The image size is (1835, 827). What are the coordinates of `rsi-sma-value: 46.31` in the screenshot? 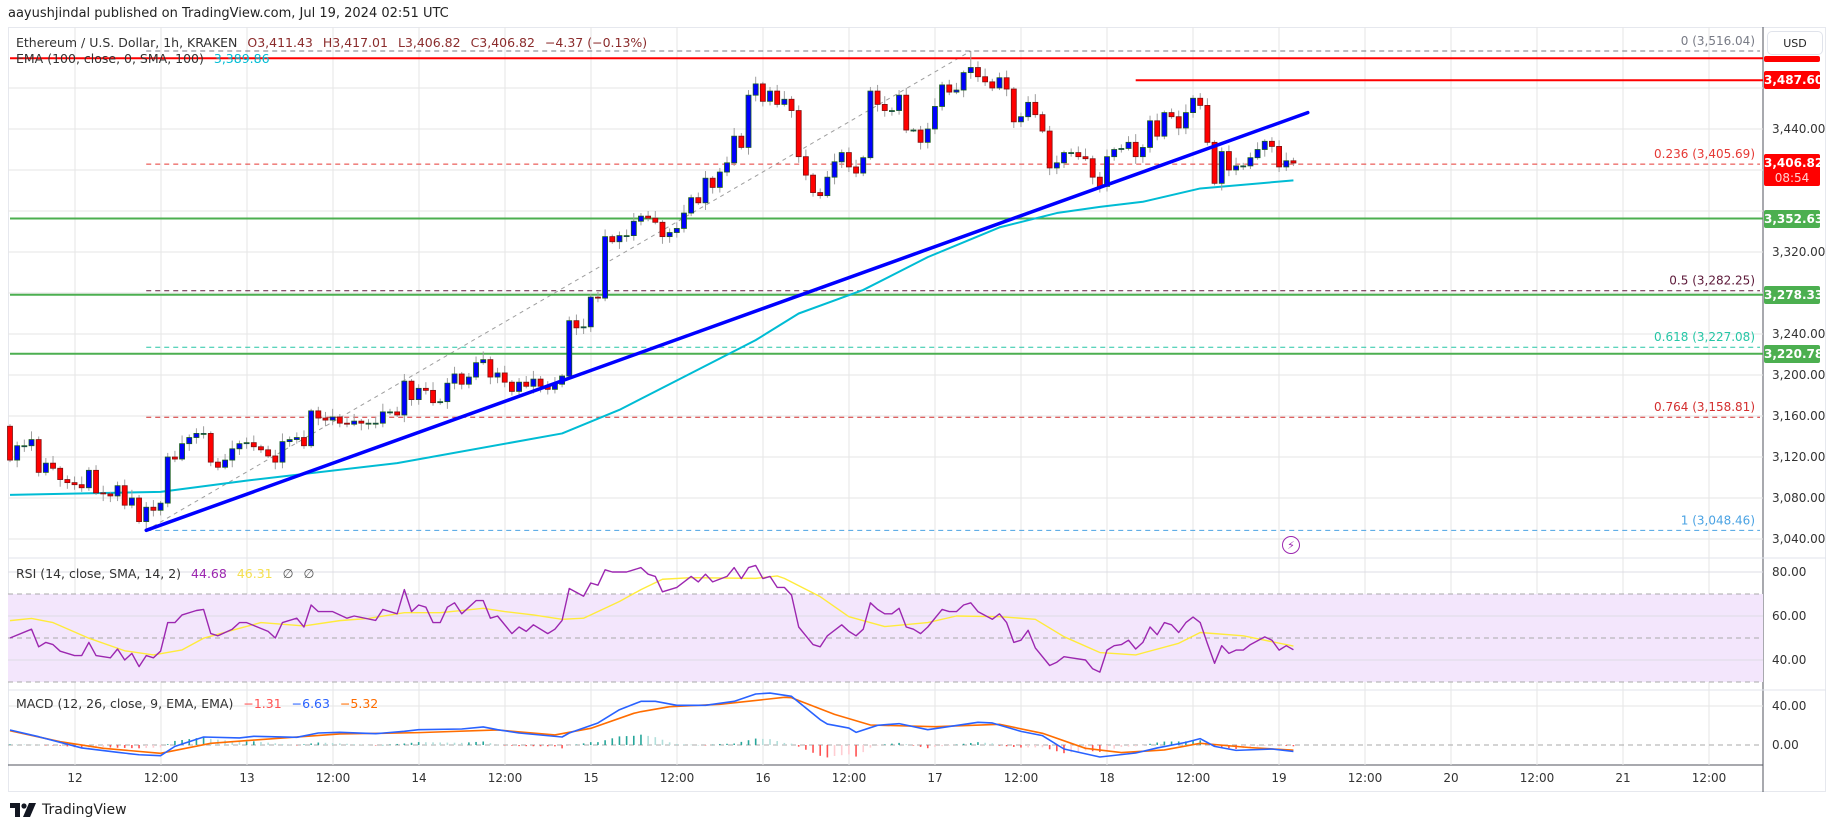 It's located at (254, 573).